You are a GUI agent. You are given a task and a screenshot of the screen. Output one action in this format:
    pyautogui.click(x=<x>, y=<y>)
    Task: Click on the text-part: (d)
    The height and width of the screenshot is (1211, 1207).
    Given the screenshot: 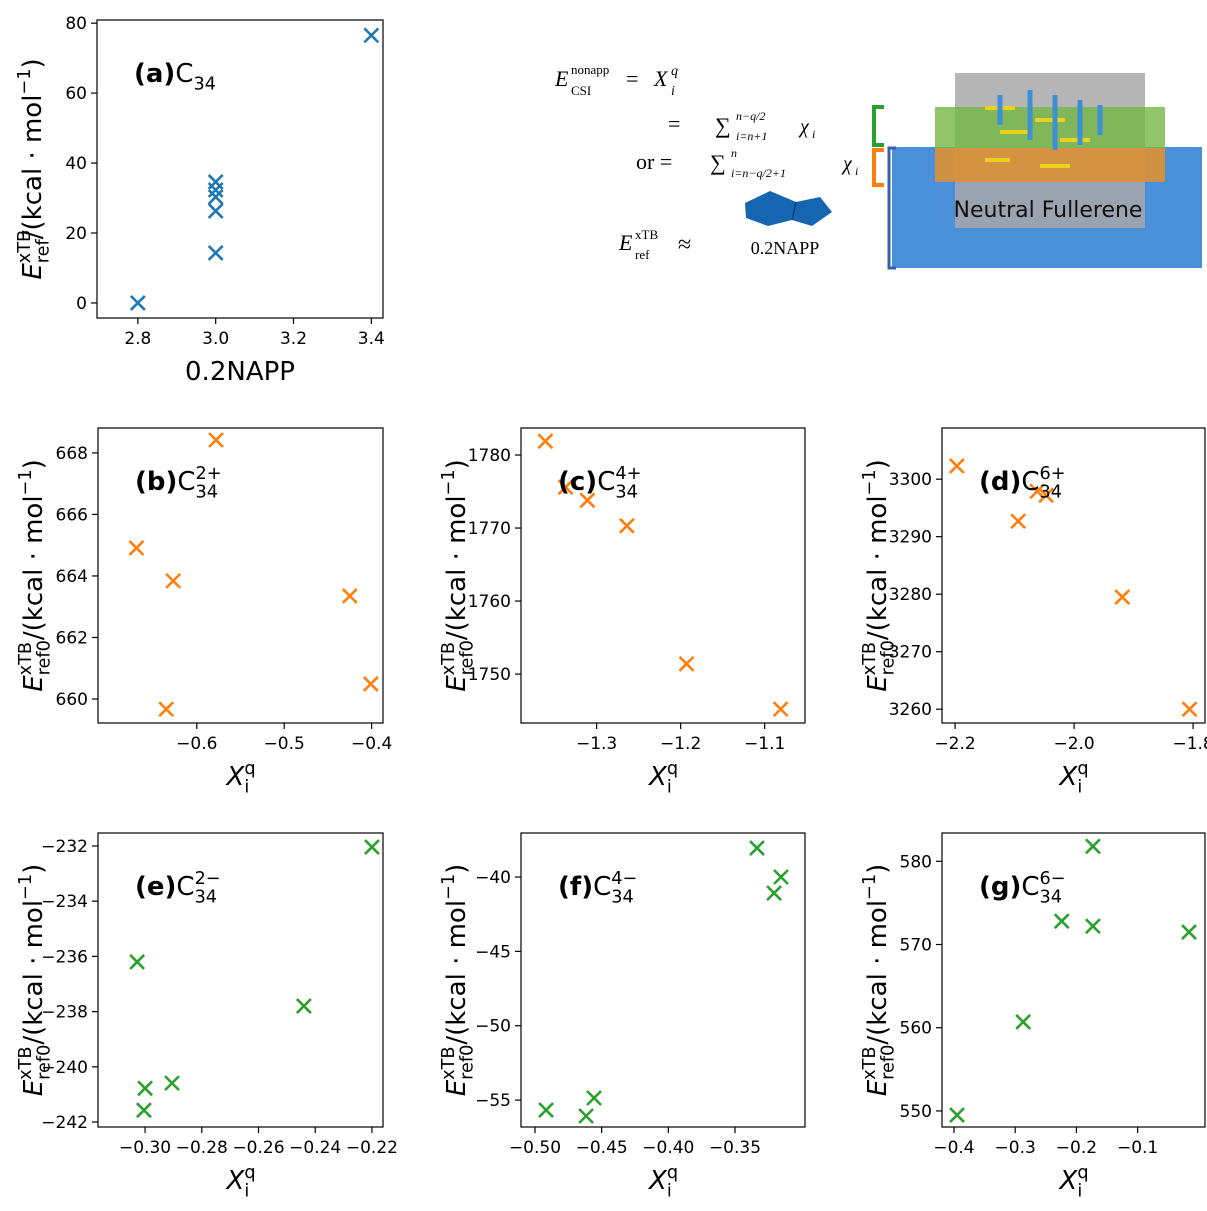 What is the action you would take?
    pyautogui.click(x=1000, y=482)
    